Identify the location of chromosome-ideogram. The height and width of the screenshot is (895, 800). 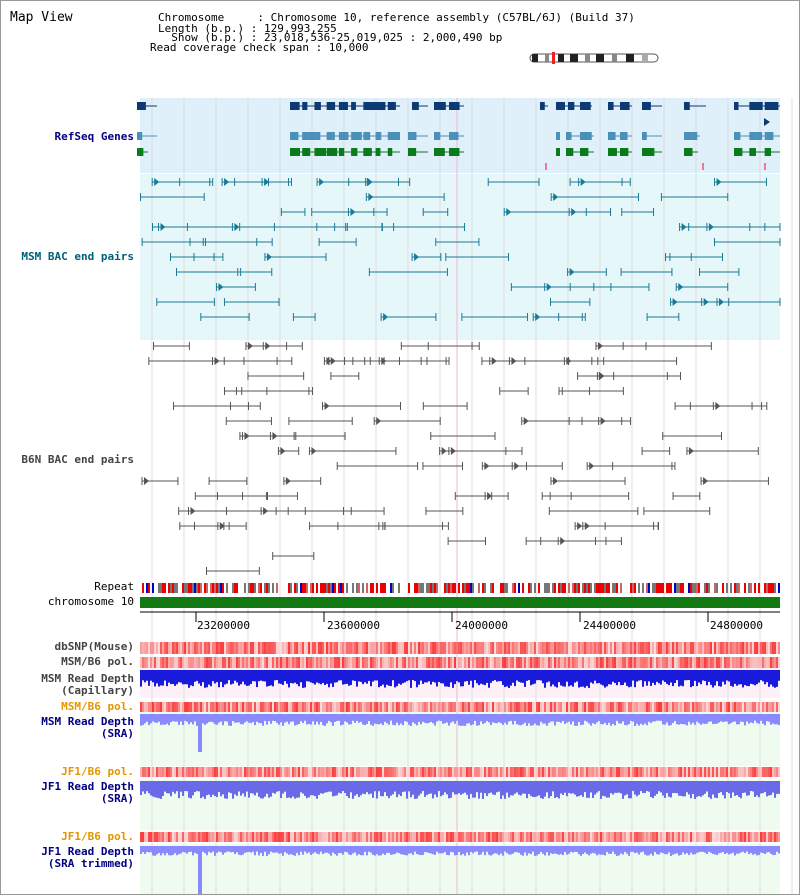
(594, 58).